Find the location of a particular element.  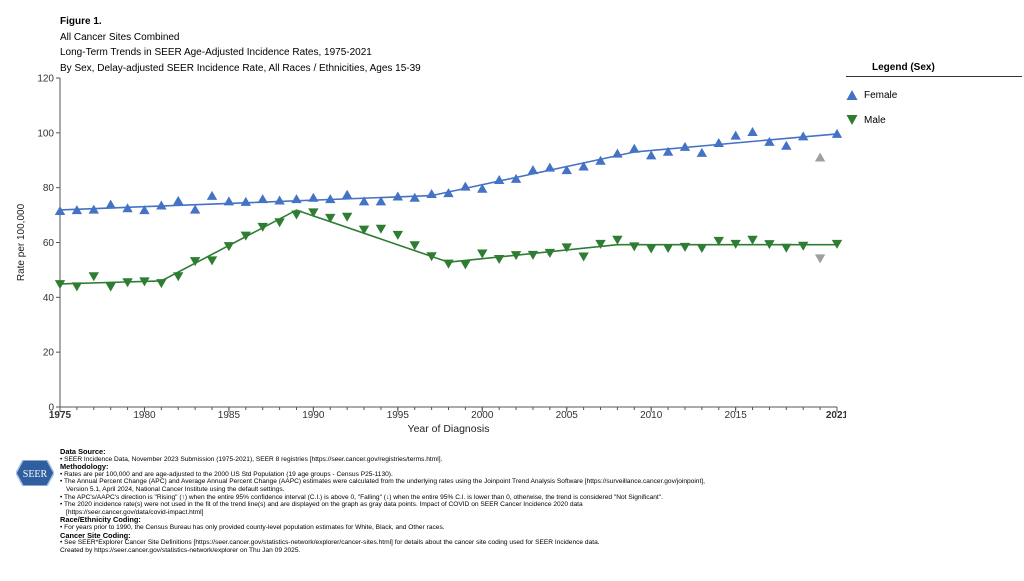

x-axis-title: Year of Diagnosis is located at coordinates (449, 429).